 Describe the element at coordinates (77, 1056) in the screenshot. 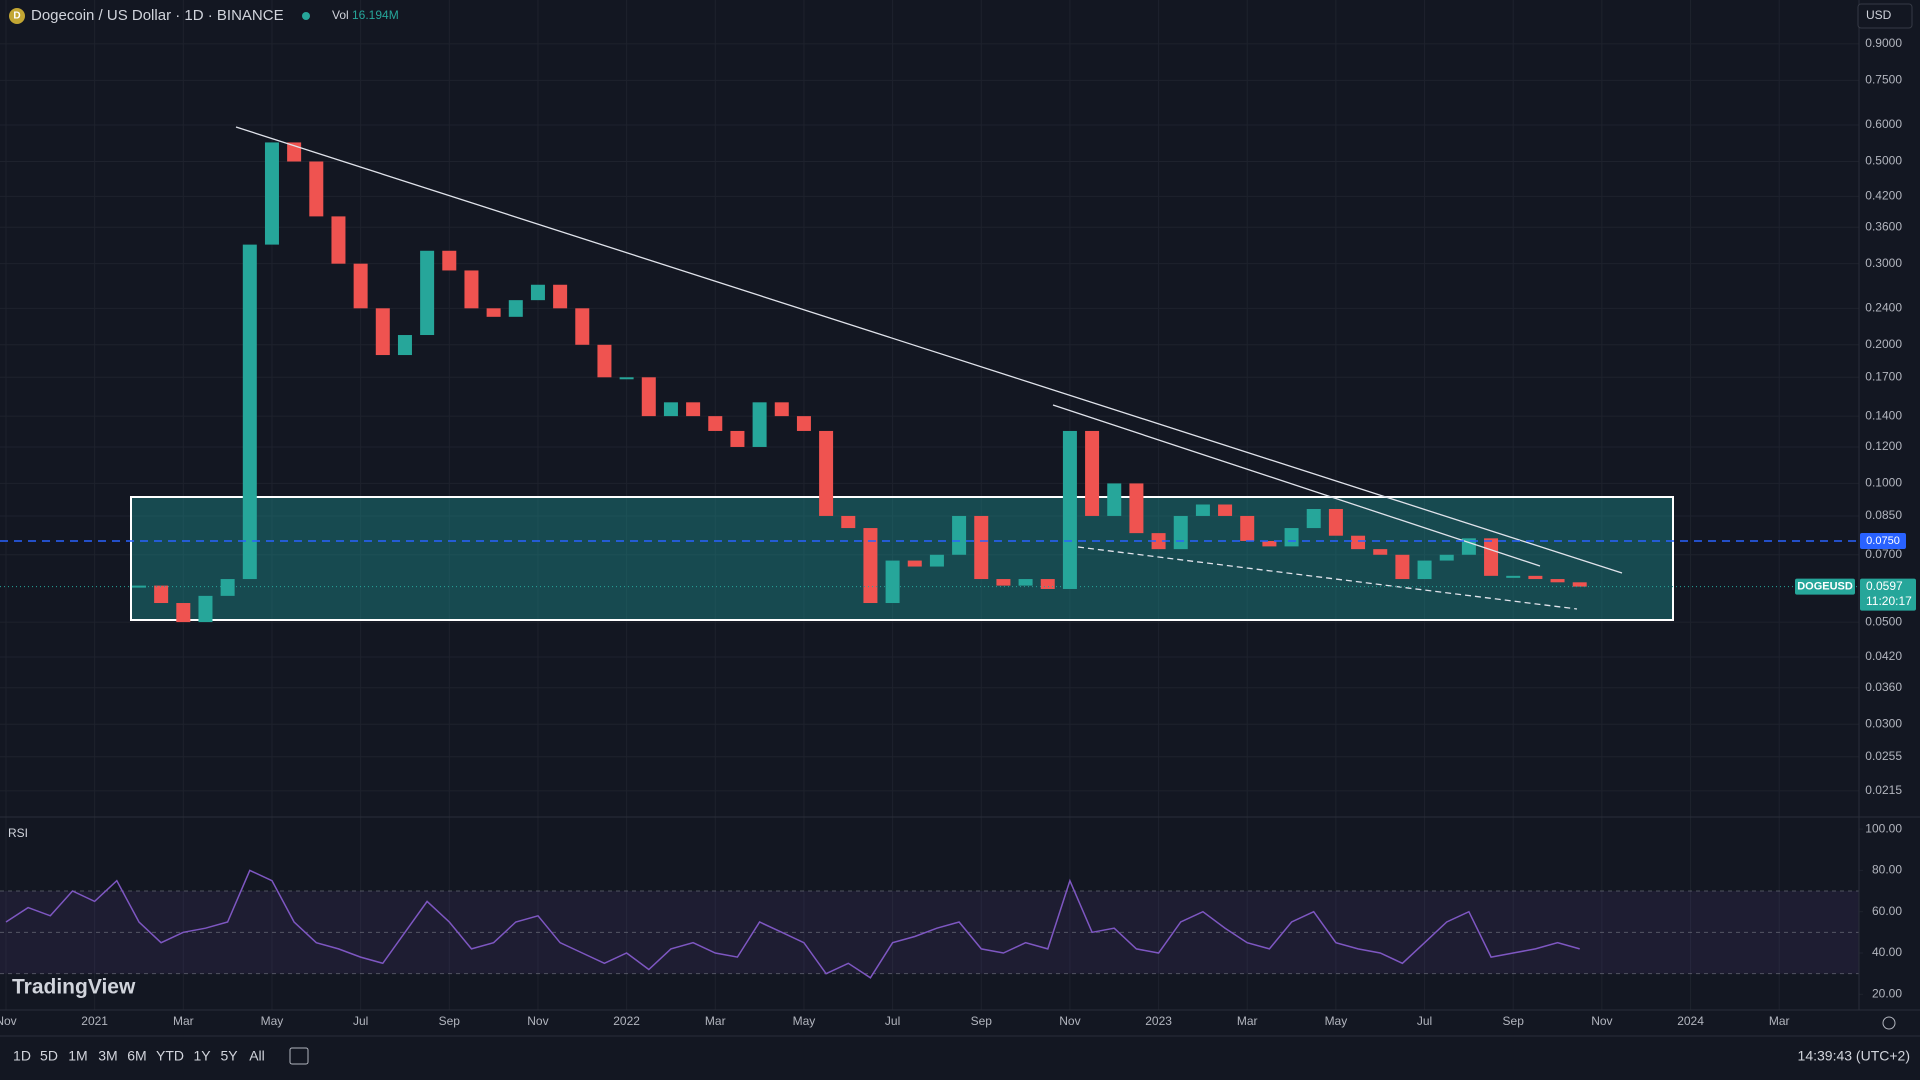

I see `range-button: 1M` at that location.